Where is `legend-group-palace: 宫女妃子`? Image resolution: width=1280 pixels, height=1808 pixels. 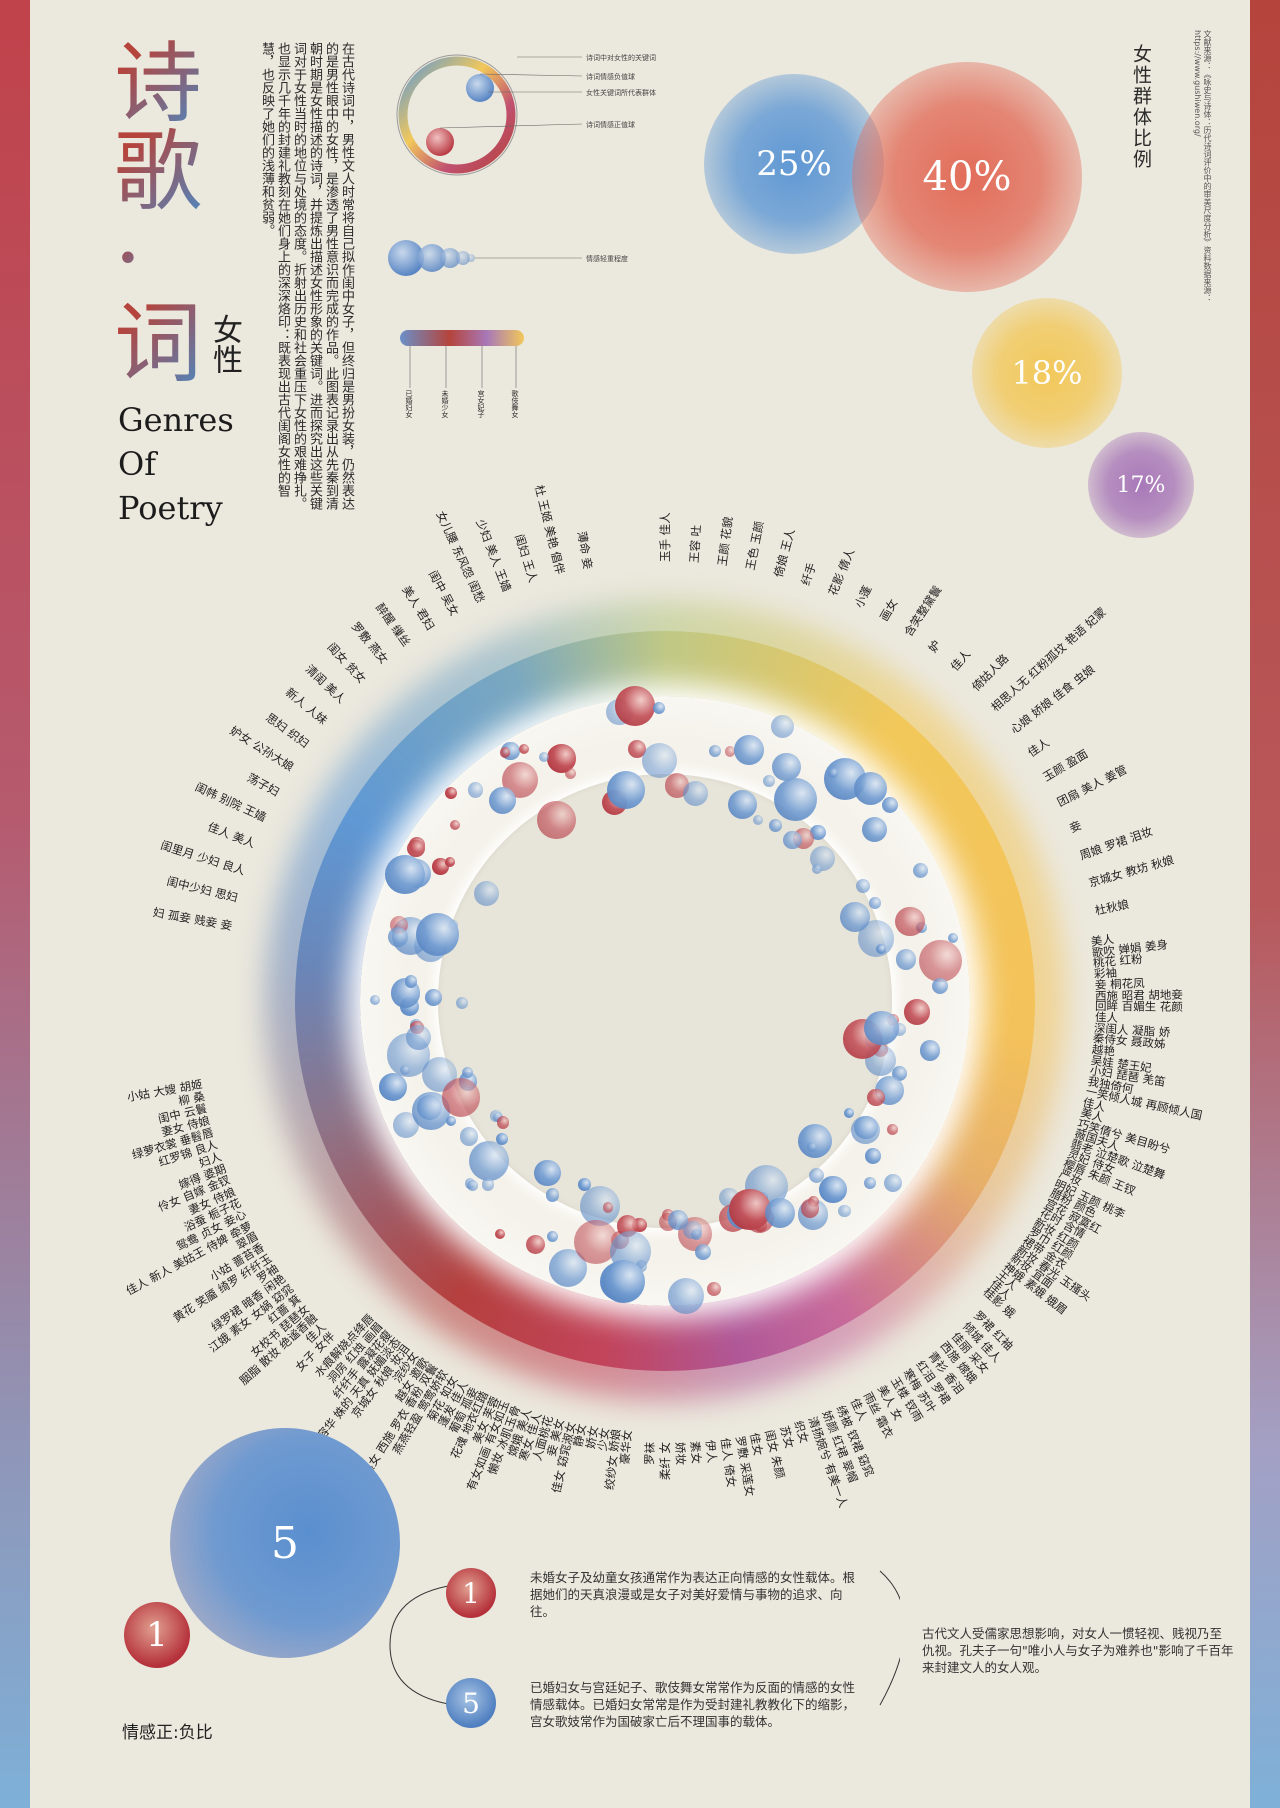 legend-group-palace: 宫女妃子 is located at coordinates (481, 404).